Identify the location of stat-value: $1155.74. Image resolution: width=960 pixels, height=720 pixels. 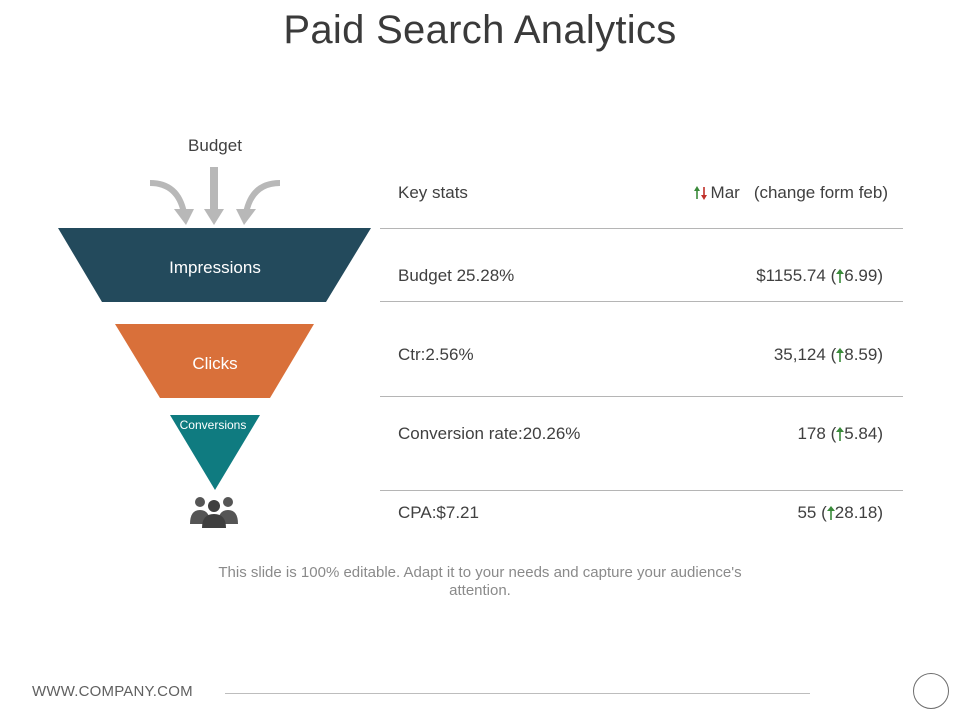
(791, 275).